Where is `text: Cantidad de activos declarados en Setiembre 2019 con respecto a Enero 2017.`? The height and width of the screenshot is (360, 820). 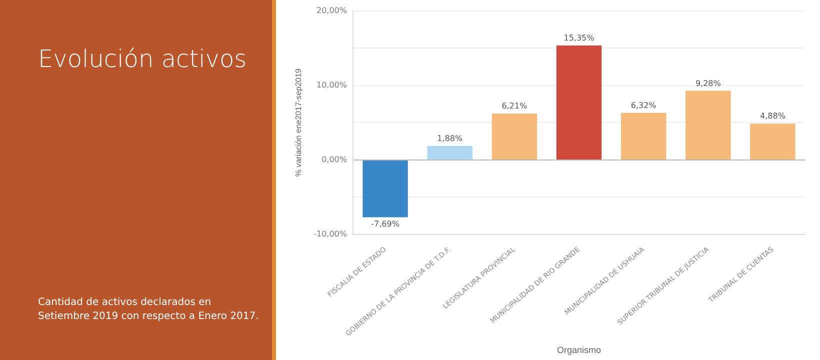
text: Cantidad de activos declarados en Setiembre 2019 con respecto a Enero 2017. is located at coordinates (149, 310).